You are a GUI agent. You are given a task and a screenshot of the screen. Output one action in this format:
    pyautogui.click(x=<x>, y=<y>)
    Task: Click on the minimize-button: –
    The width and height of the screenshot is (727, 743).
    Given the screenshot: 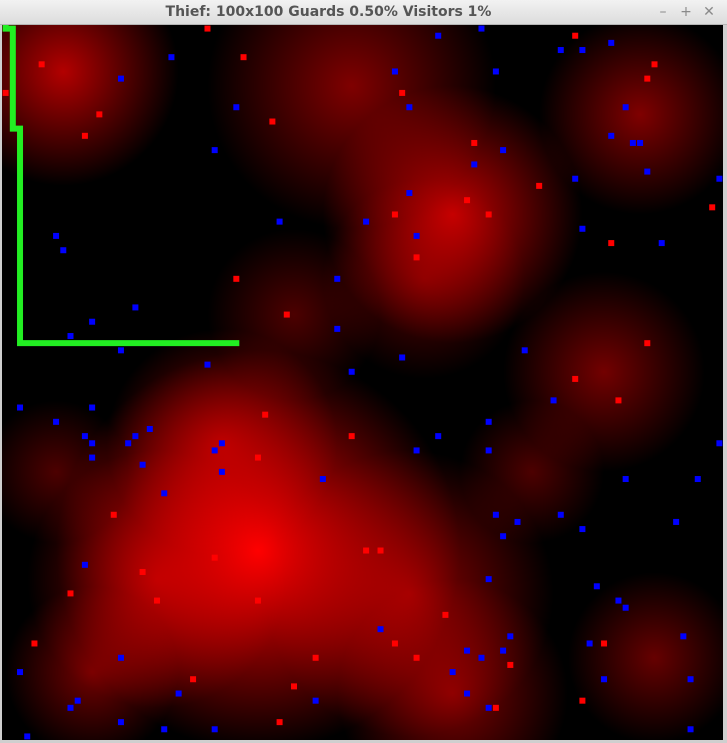 What is the action you would take?
    pyautogui.click(x=663, y=12)
    